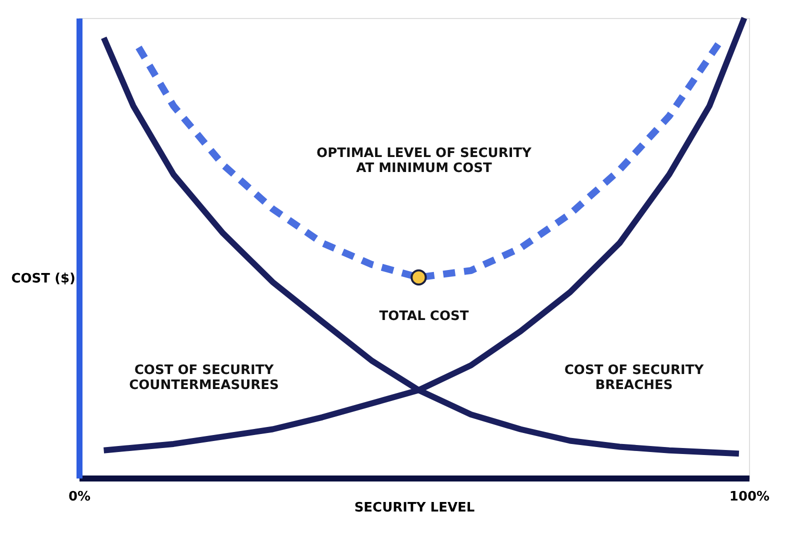 The width and height of the screenshot is (800, 541). What do you see at coordinates (79, 497) in the screenshot?
I see `x-tick-label: 0%` at bounding box center [79, 497].